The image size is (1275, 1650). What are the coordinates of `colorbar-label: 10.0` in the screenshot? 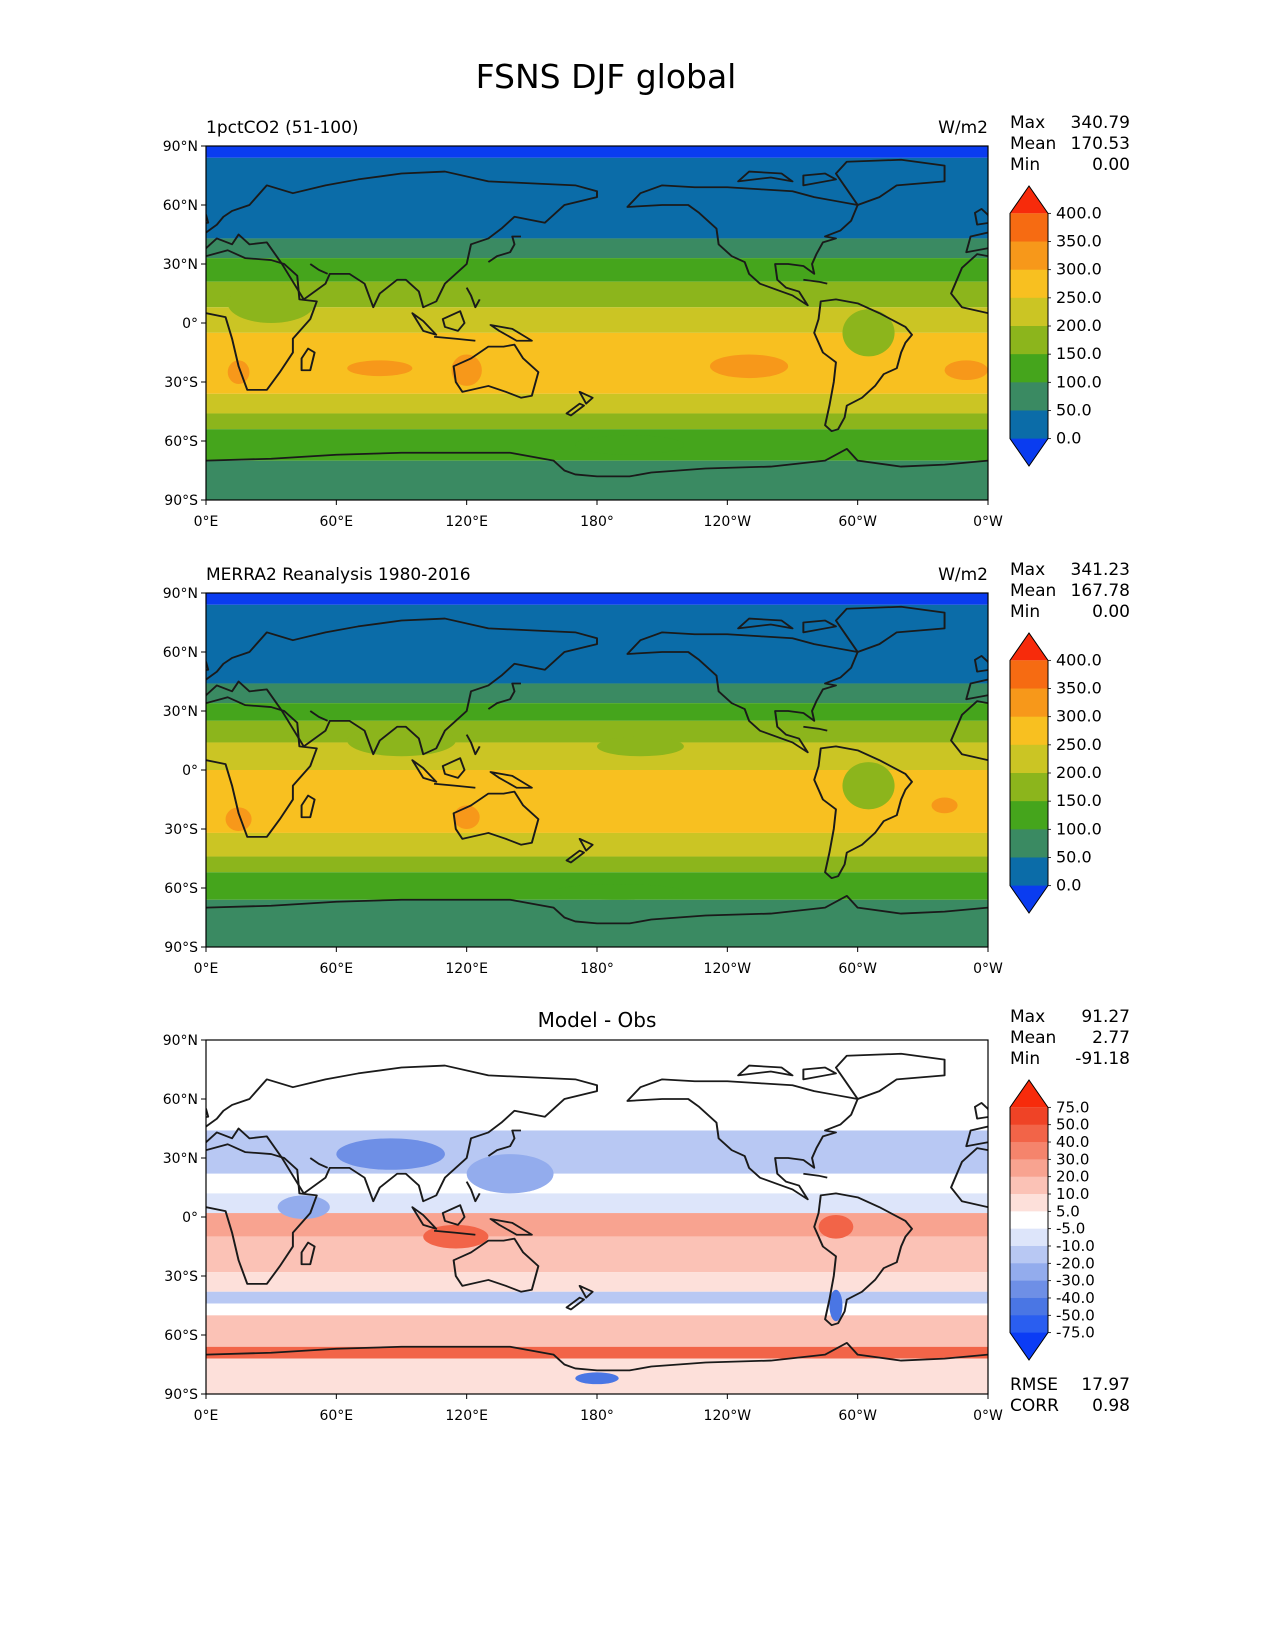 It's located at (1072, 1194).